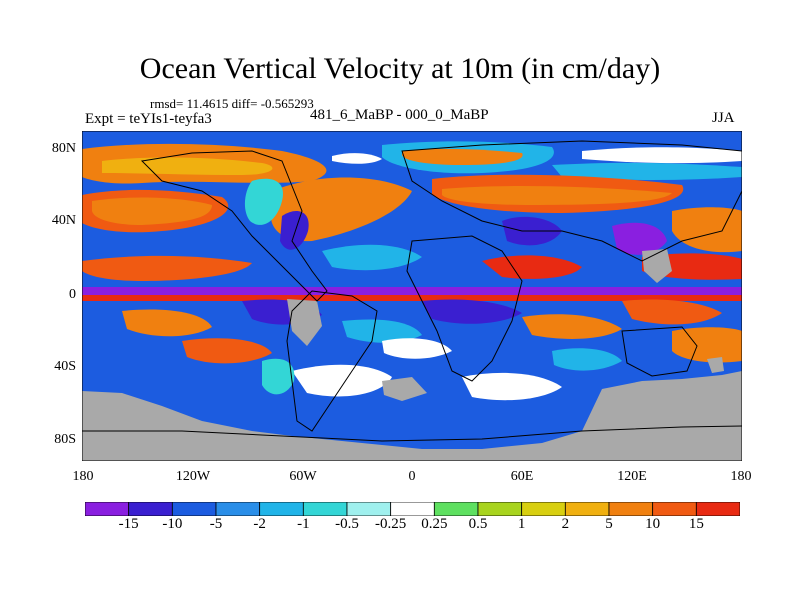 Image resolution: width=800 pixels, height=600 pixels. I want to click on australia-outline, so click(659, 351).